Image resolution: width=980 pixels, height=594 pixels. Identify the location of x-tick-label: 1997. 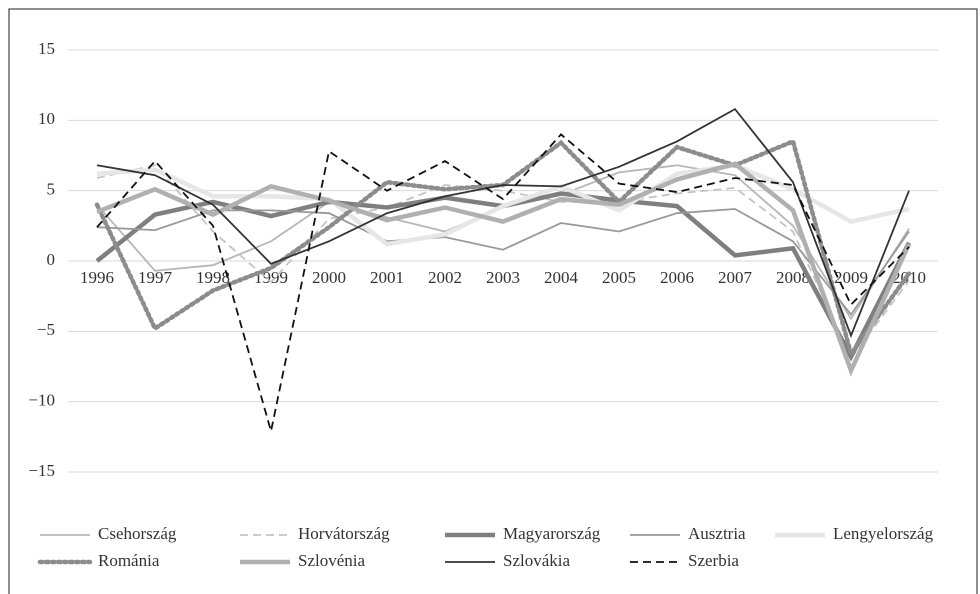
(155, 277).